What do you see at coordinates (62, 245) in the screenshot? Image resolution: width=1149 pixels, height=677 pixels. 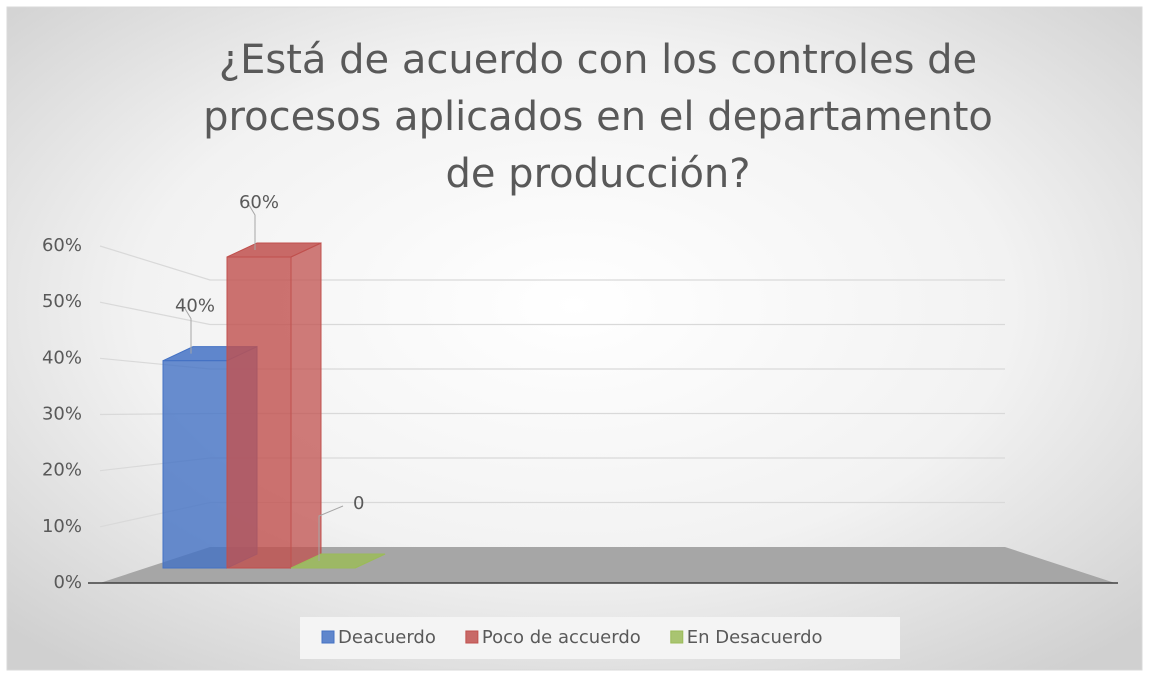 I see `y-tick-label: 60%` at bounding box center [62, 245].